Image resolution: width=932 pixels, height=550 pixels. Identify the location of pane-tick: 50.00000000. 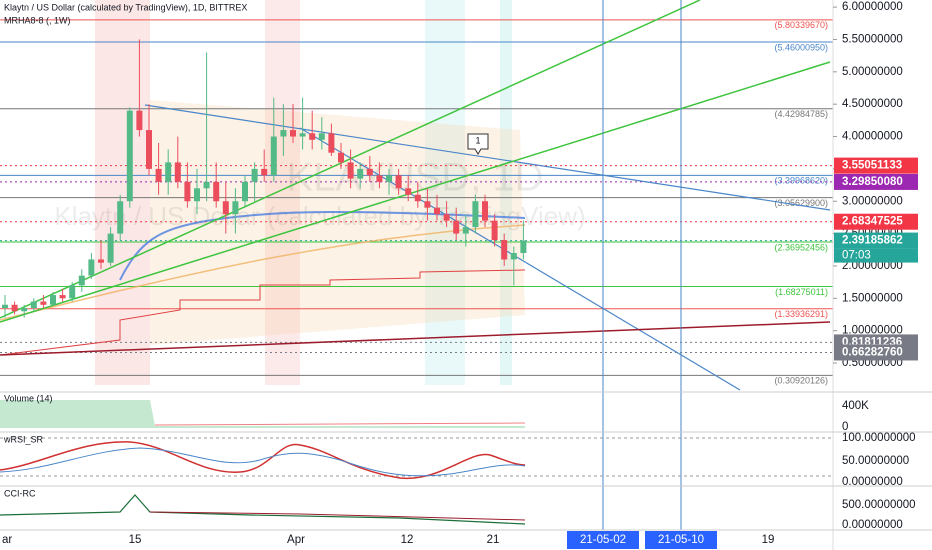
(875, 461).